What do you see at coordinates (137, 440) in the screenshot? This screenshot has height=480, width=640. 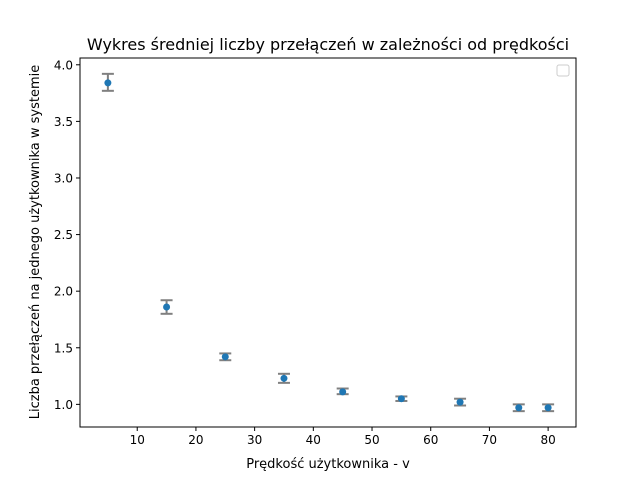 I see `x-tick-label: 10` at bounding box center [137, 440].